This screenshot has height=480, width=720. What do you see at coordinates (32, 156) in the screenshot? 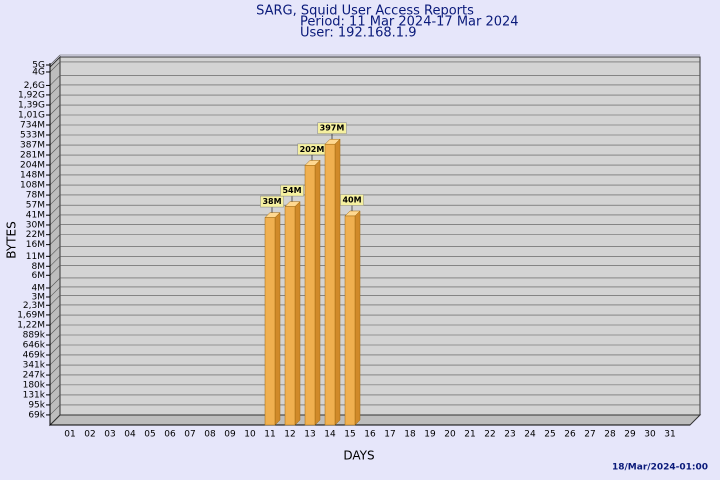
I see `y-tick-label: 281M` at bounding box center [32, 156].